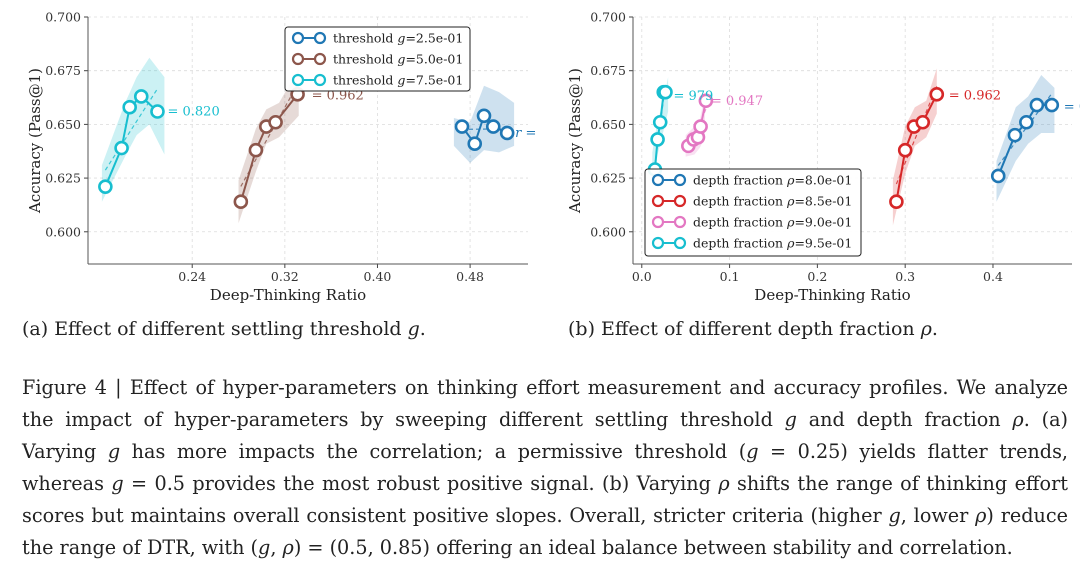  What do you see at coordinates (642, 276) in the screenshot?
I see `x-tick-label-b: 0.0` at bounding box center [642, 276].